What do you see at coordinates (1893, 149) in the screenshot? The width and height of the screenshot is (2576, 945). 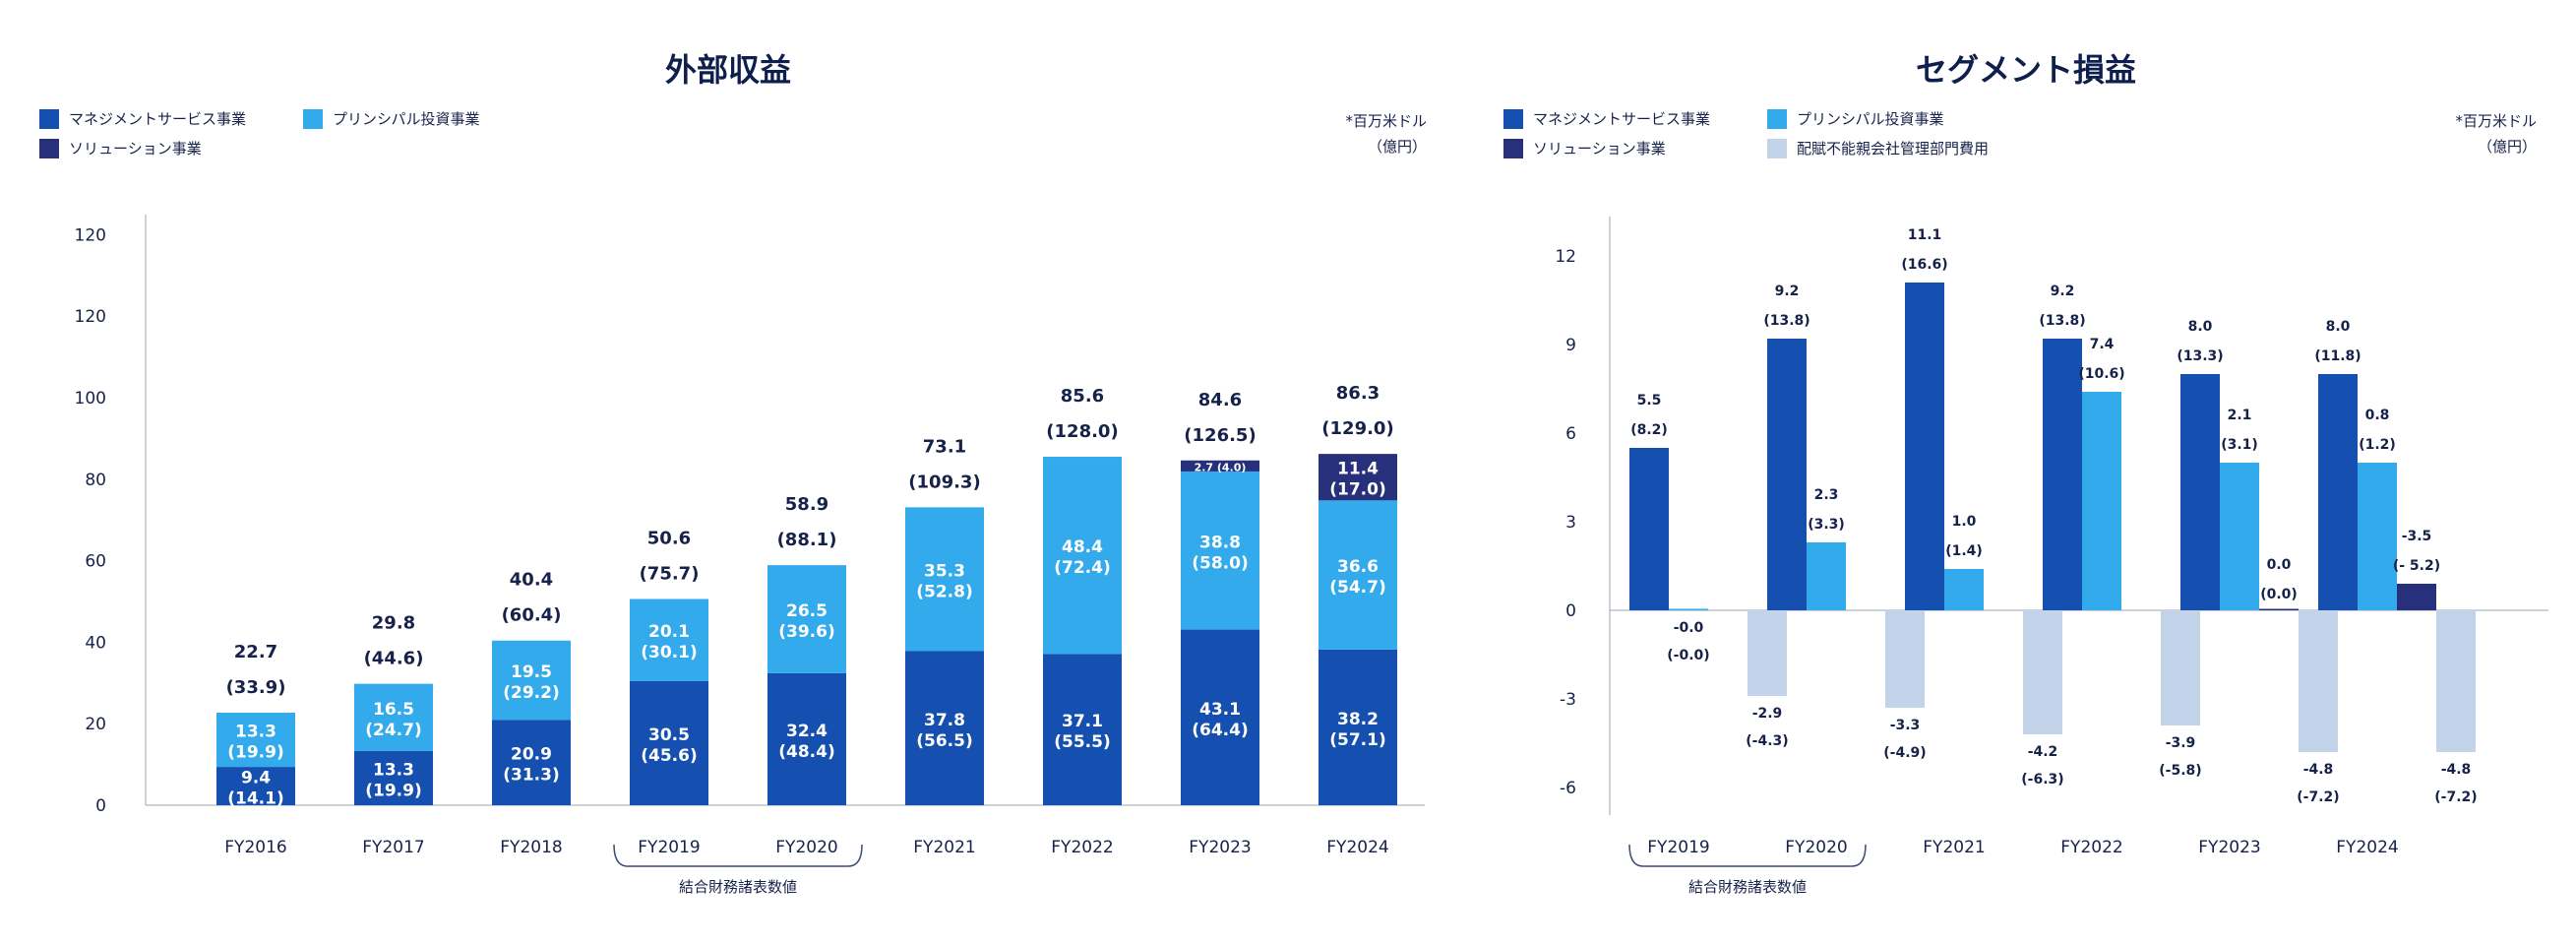 I see `legend-label: 配賦不能親会社管理部門費用` at bounding box center [1893, 149].